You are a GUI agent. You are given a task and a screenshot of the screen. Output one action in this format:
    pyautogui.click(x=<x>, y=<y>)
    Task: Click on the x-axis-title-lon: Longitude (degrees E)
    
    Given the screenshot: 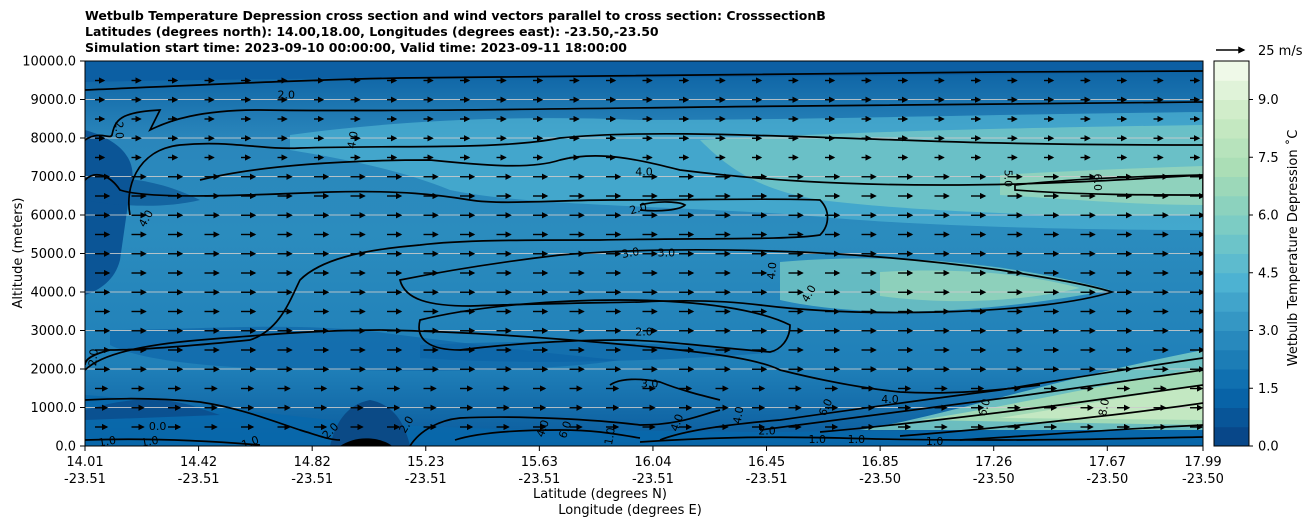 What is the action you would take?
    pyautogui.click(x=630, y=510)
    